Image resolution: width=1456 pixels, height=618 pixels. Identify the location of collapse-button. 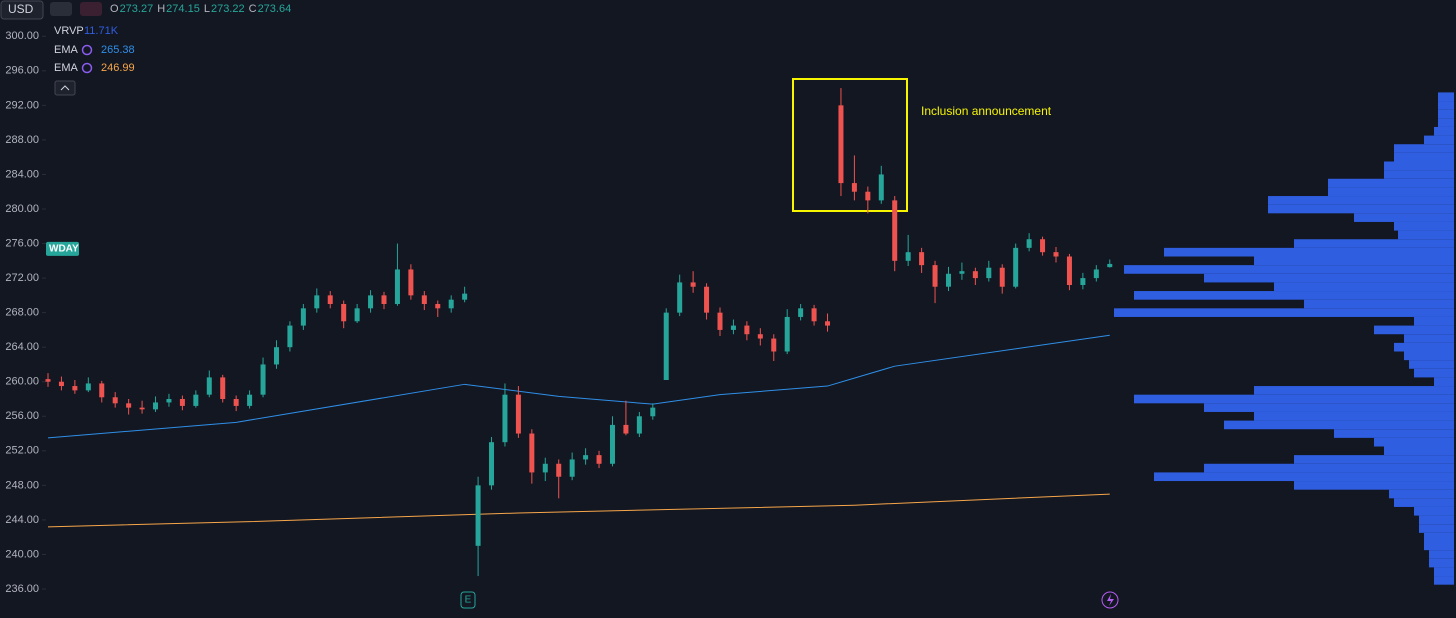
(65, 88).